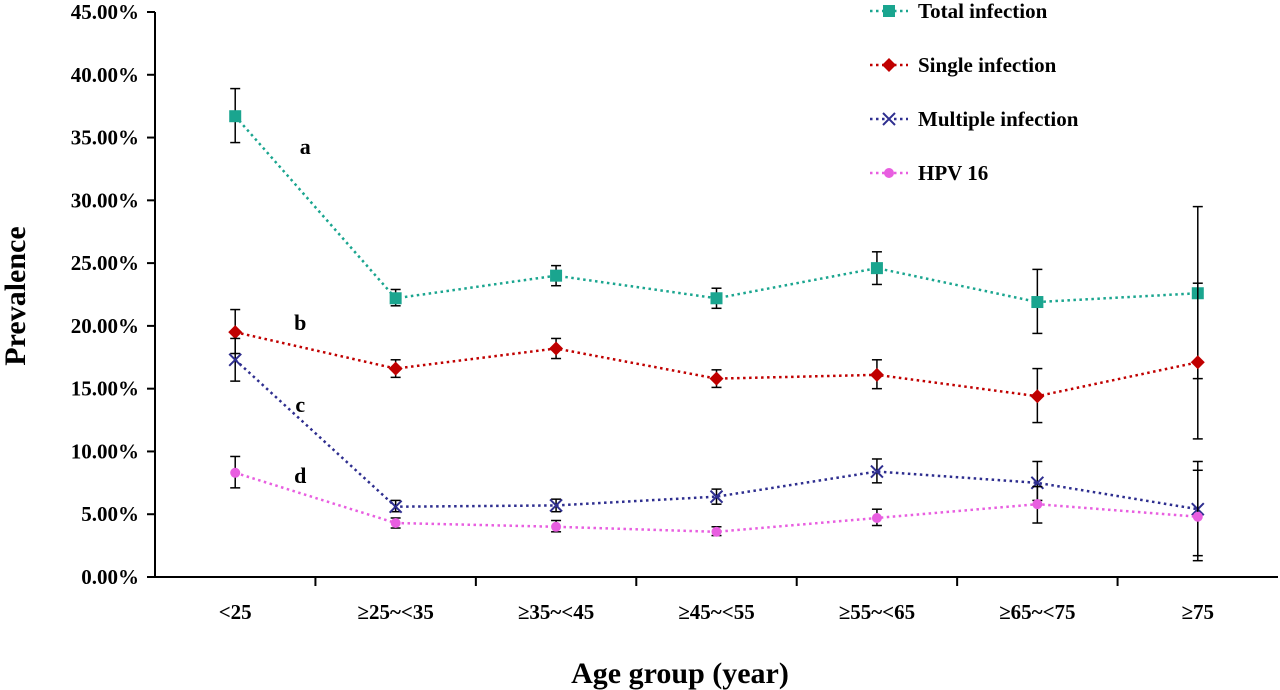  I want to click on curve-annotations: a b c d, so click(302, 311).